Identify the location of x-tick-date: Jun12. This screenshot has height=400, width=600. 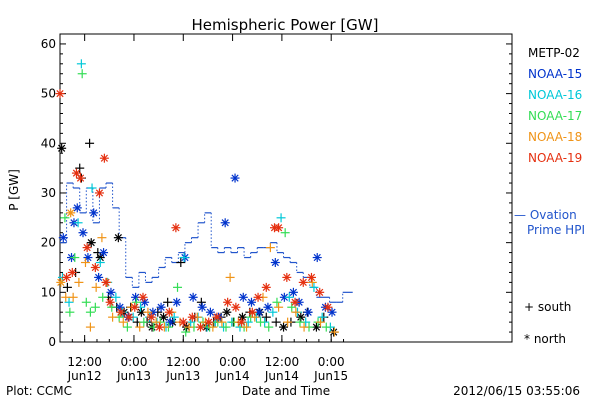
(84, 376).